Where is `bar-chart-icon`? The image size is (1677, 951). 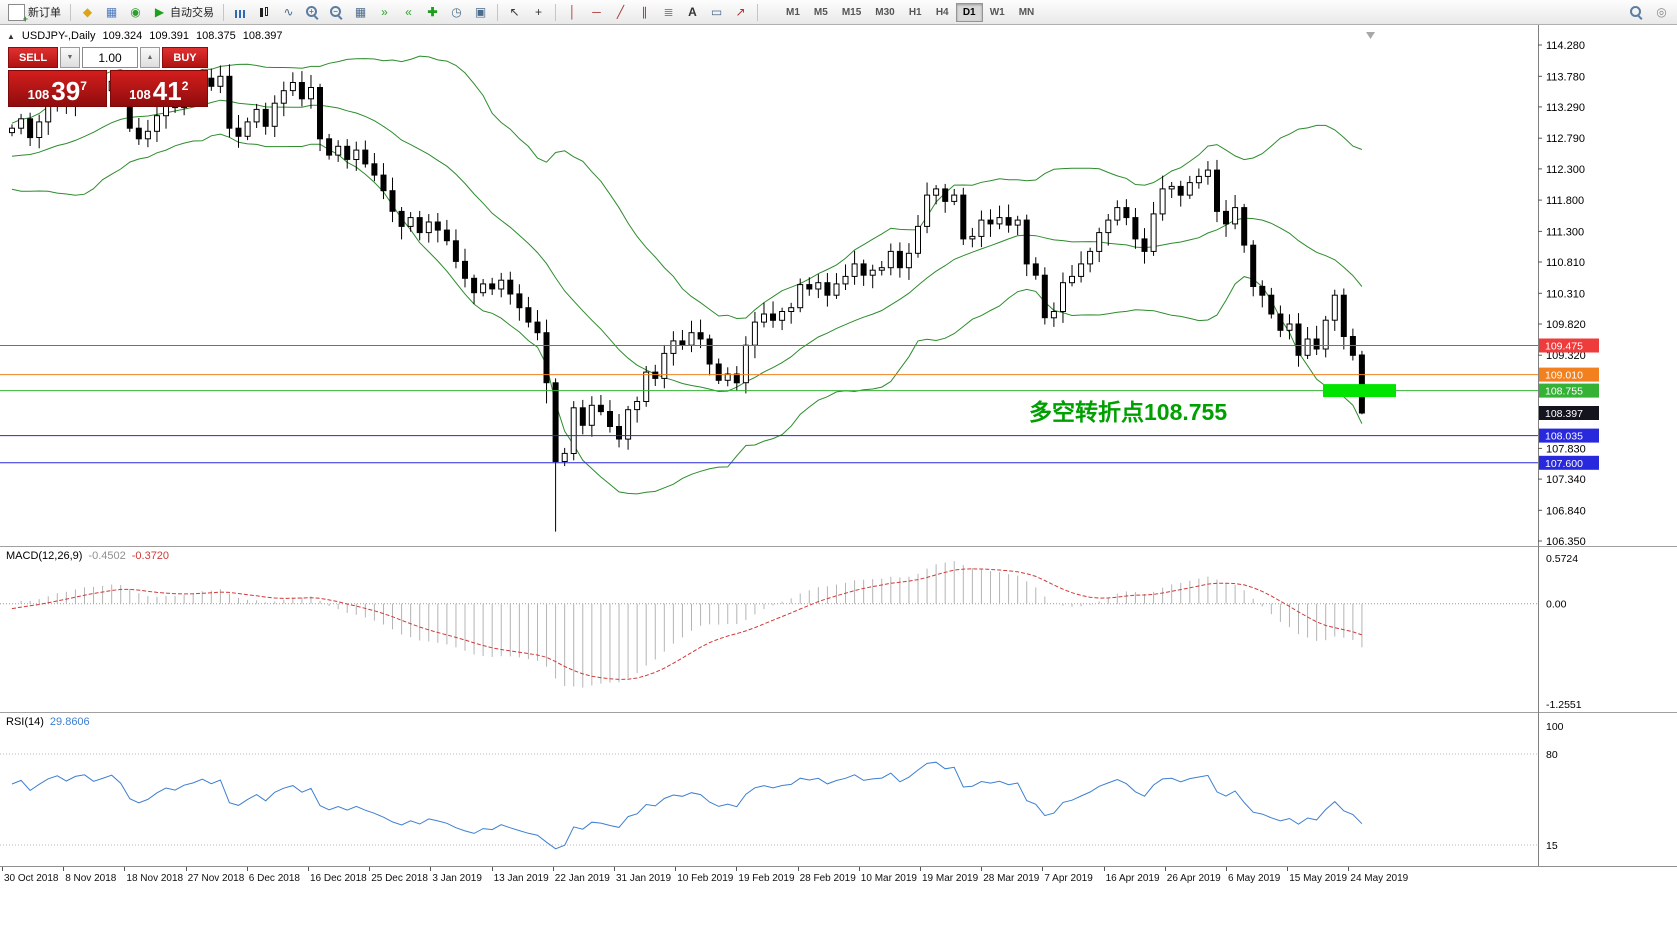 bar-chart-icon is located at coordinates (240, 12).